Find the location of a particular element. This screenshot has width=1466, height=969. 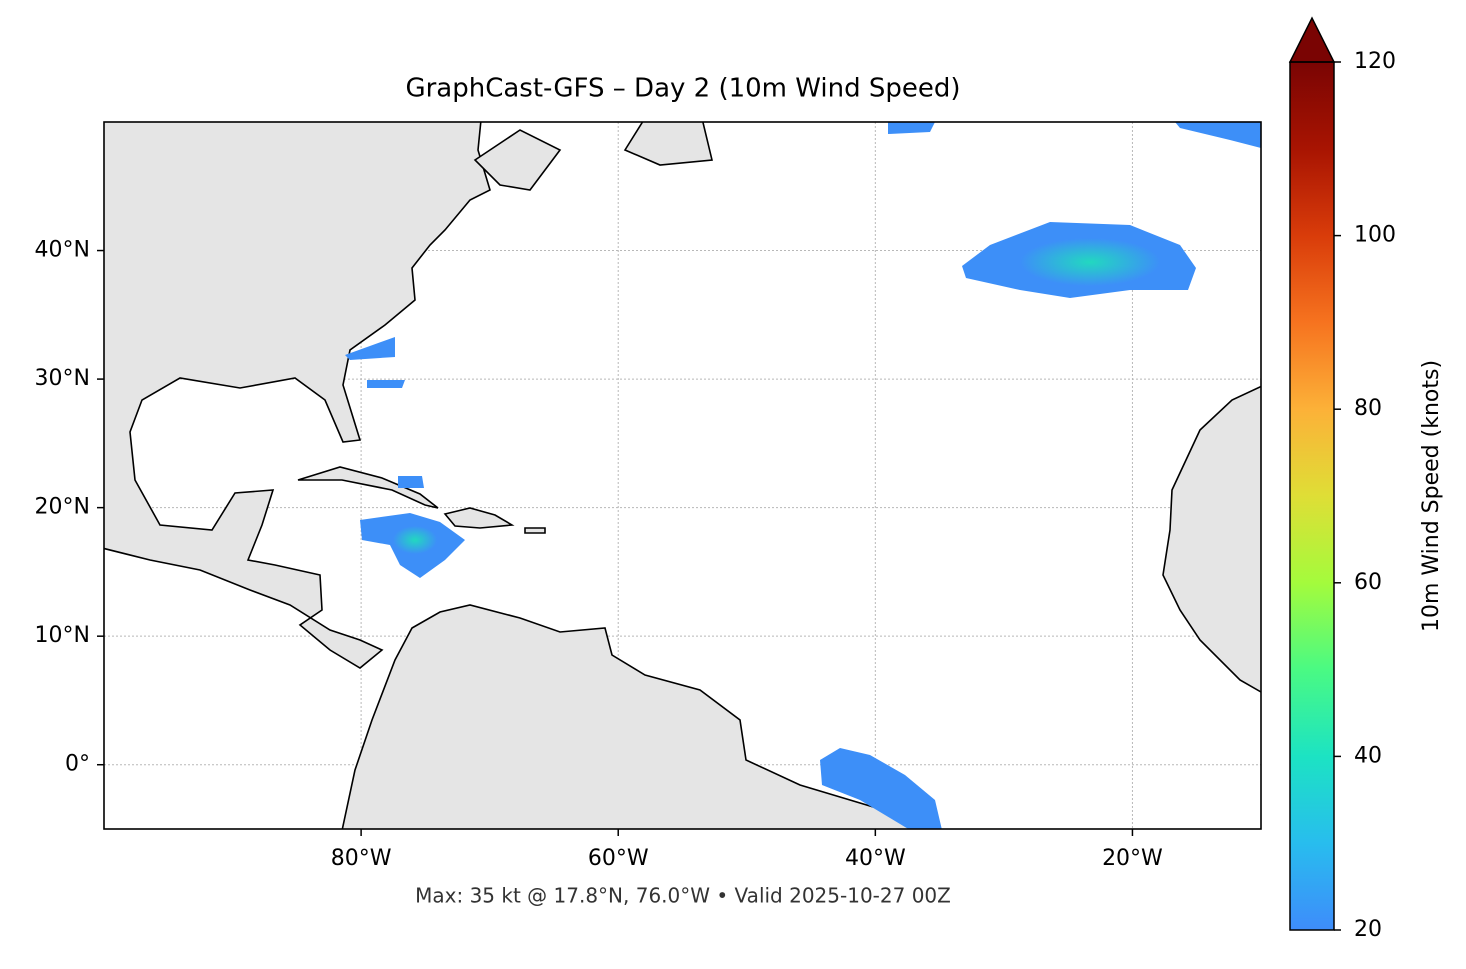

colorbar-label: 10m Wind Speed (knots) is located at coordinates (1431, 496).